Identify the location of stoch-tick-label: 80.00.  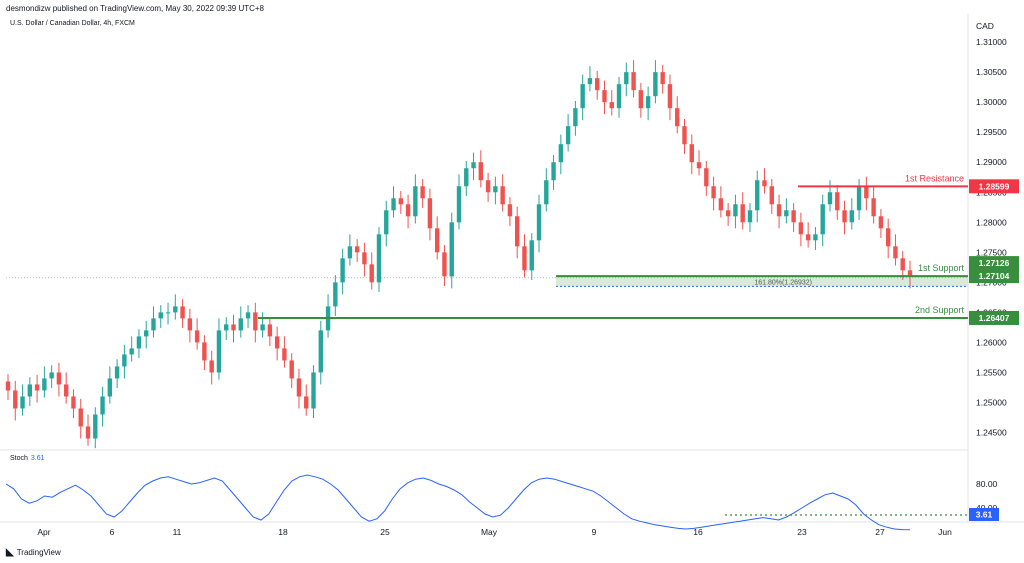
(987, 484).